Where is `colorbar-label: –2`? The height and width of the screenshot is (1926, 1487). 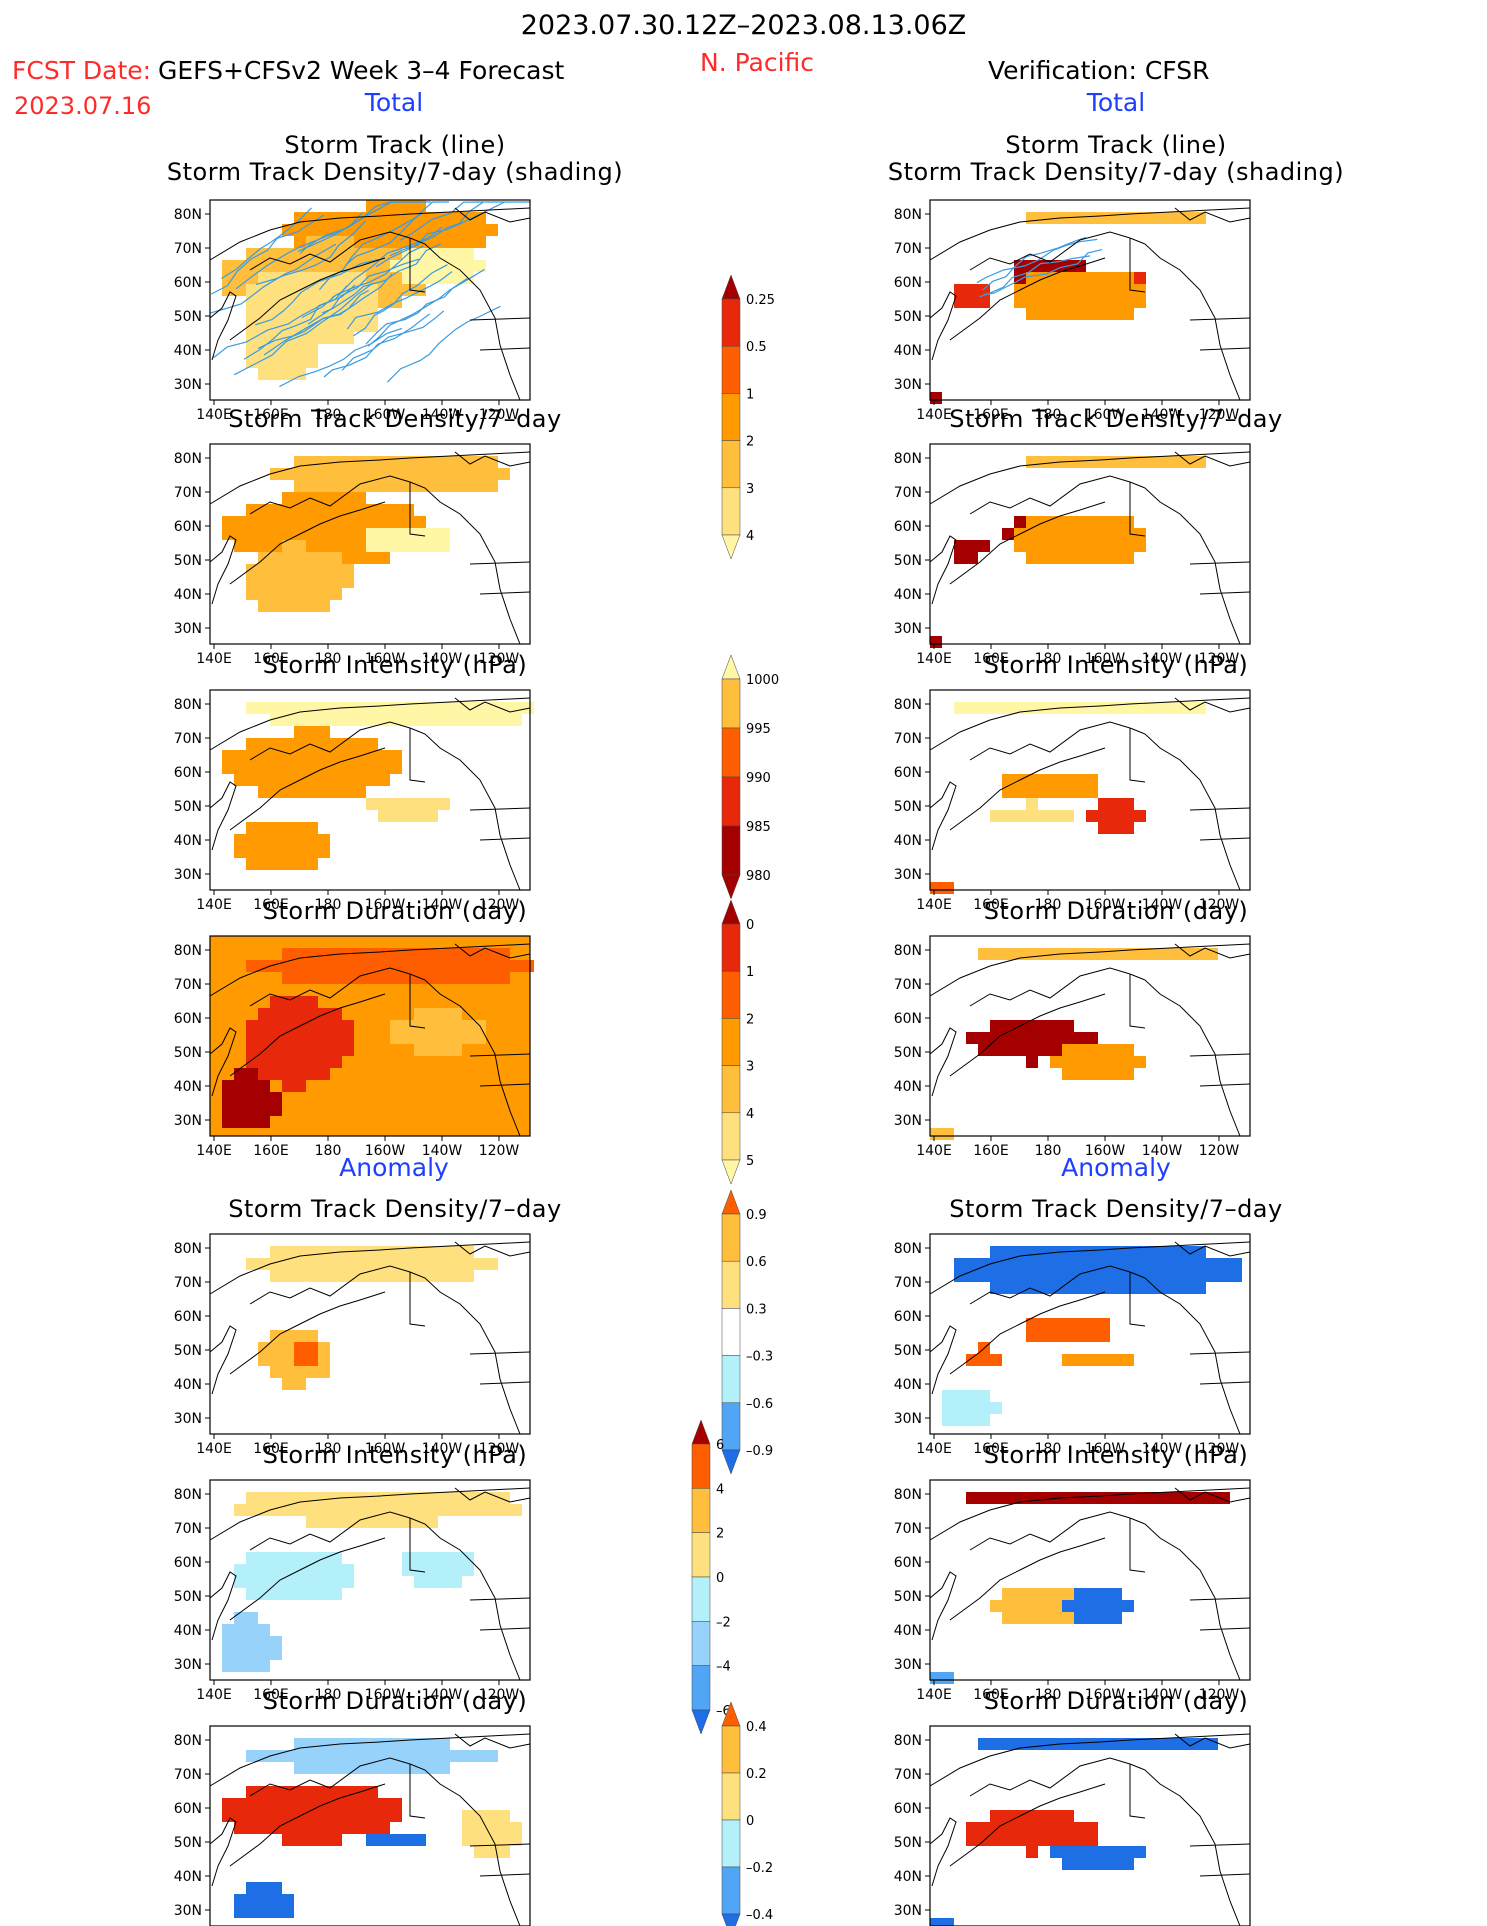 colorbar-label: –2 is located at coordinates (723, 1622).